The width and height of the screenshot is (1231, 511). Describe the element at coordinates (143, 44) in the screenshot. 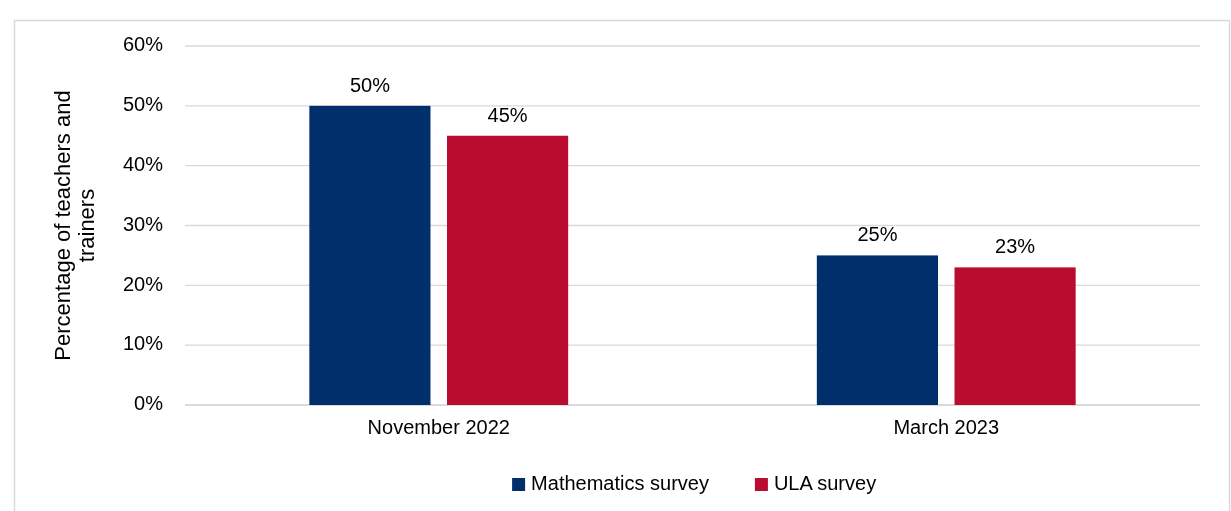

I see `y-tick-label: 60%` at that location.